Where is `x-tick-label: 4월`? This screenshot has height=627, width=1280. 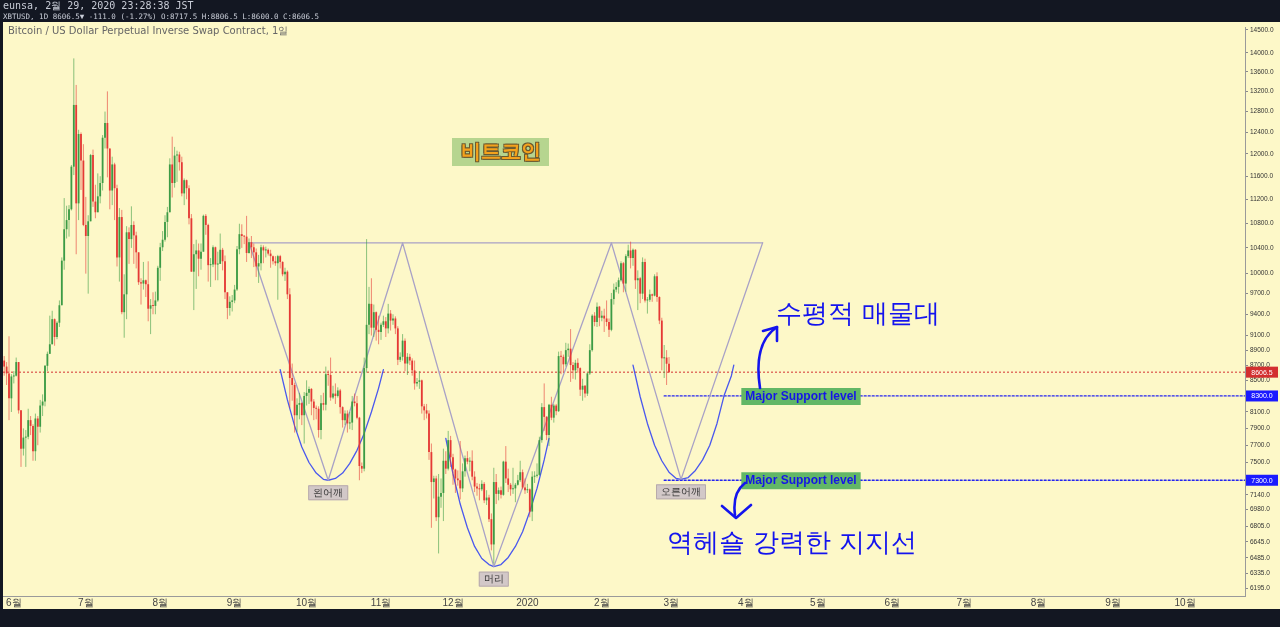
x-tick-label: 4월 is located at coordinates (746, 602).